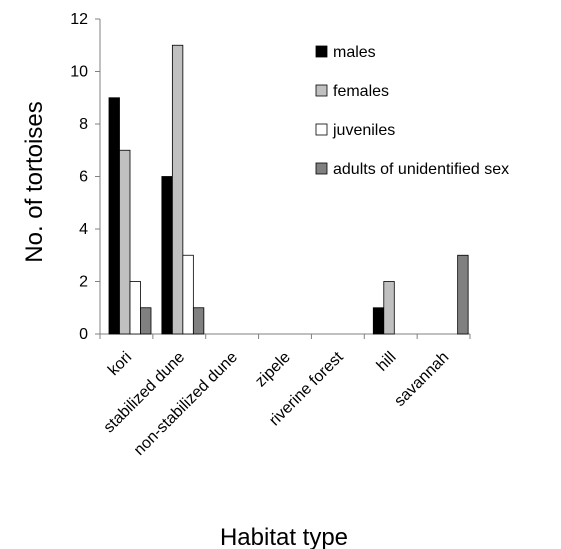 This screenshot has width=561, height=549. I want to click on legend-label: adults of unidentified sex, so click(421, 169).